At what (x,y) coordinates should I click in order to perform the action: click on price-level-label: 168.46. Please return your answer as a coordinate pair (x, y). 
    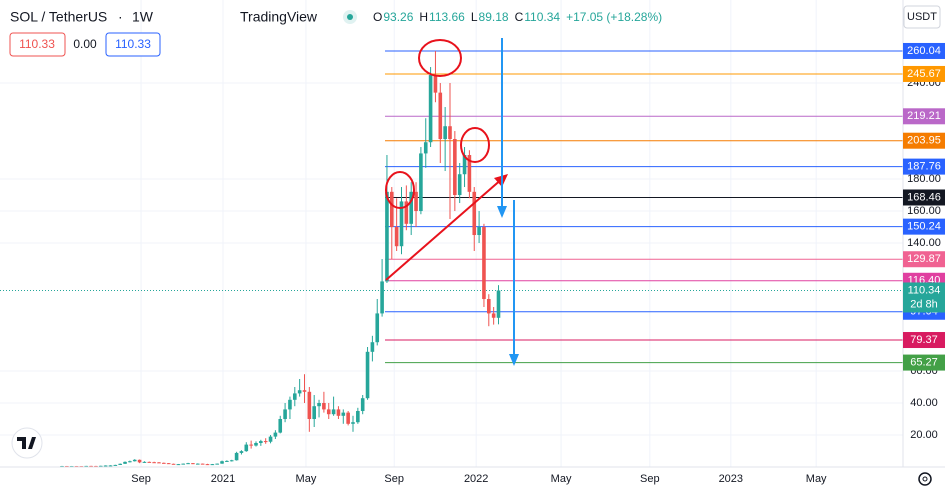
    Looking at the image, I should click on (924, 197).